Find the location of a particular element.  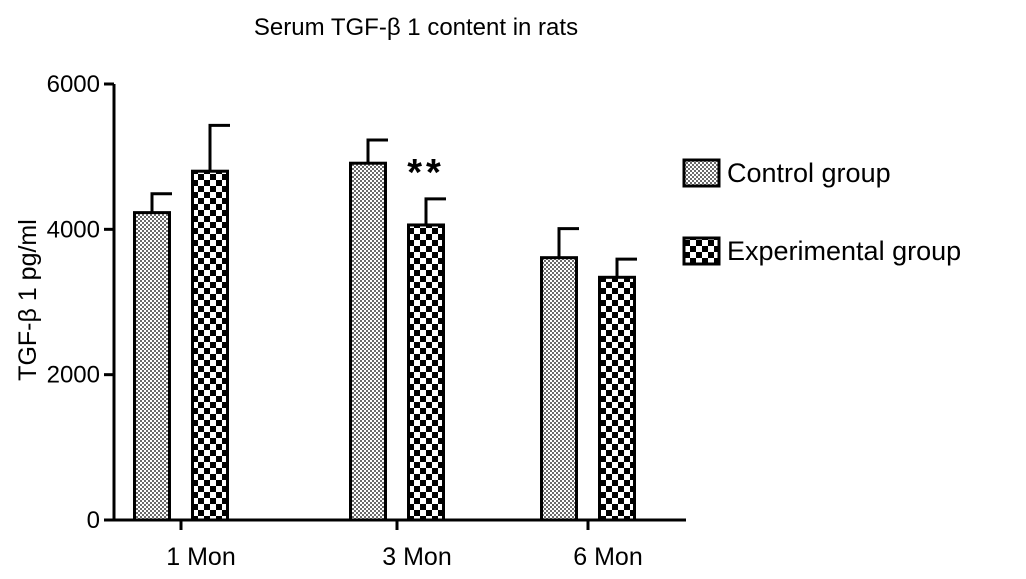

legend: Control group Experimental group is located at coordinates (821, 212).